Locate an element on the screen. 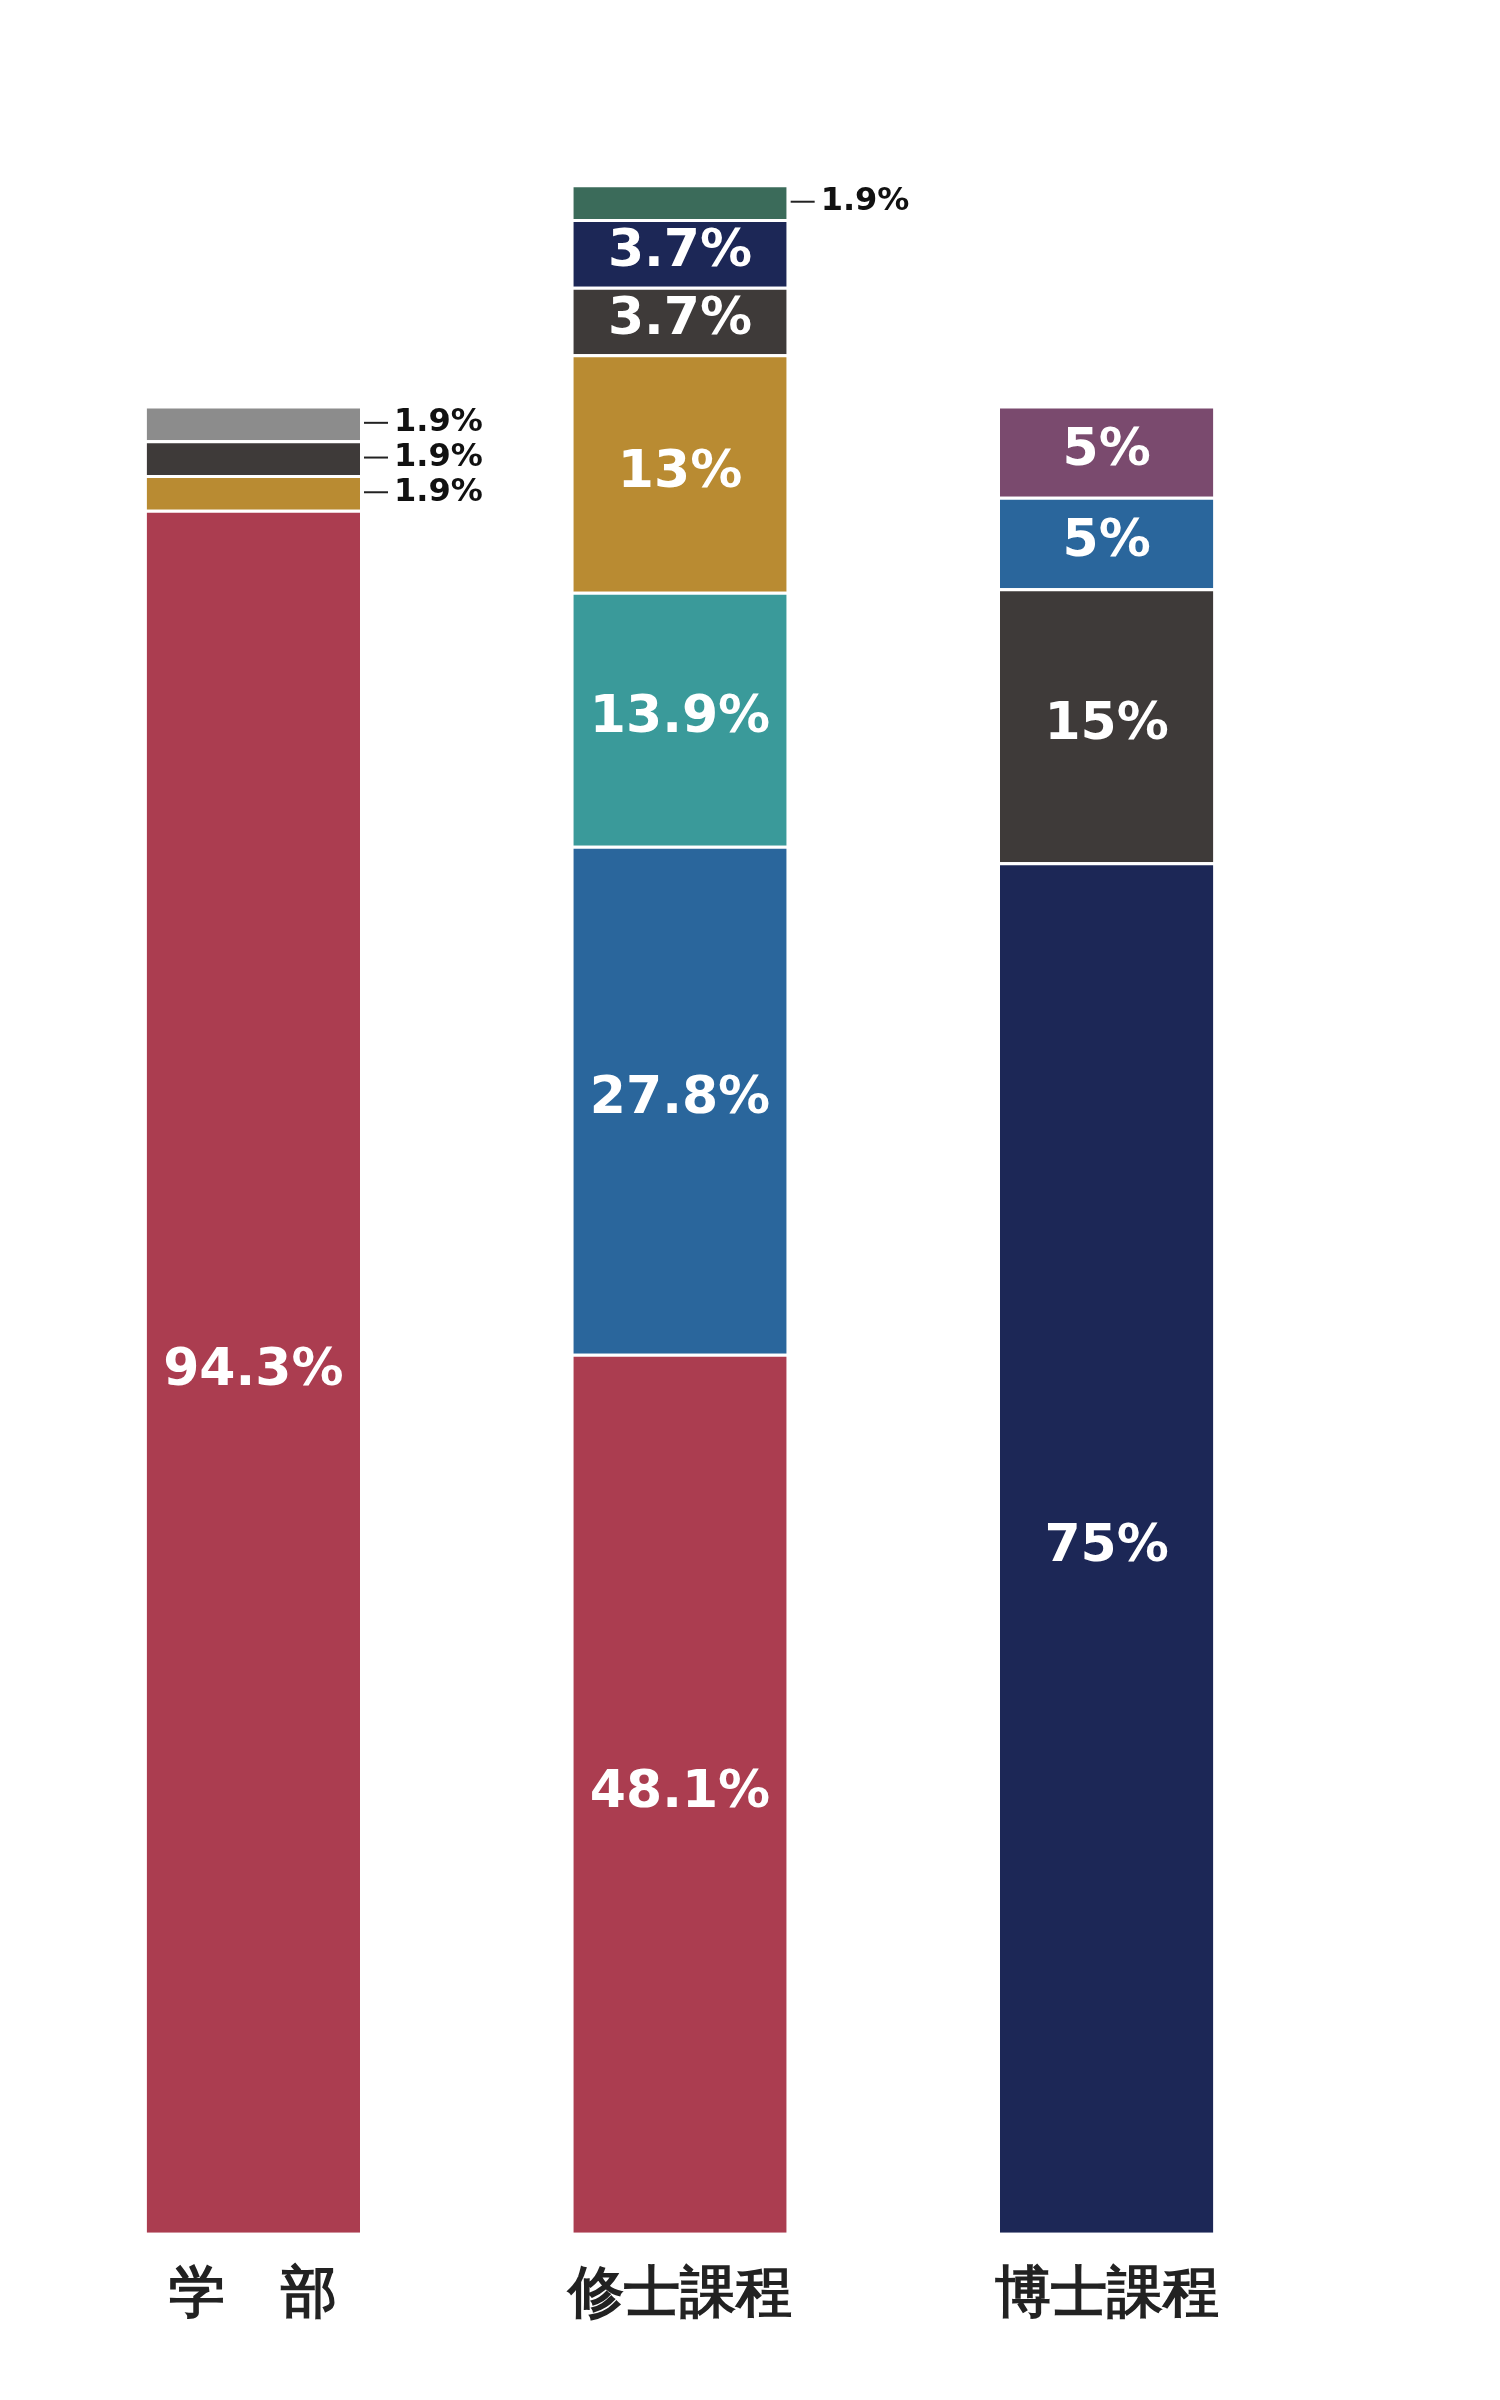 The image size is (1500, 2400). x-tick-label: 修士課程 is located at coordinates (679, 2291).